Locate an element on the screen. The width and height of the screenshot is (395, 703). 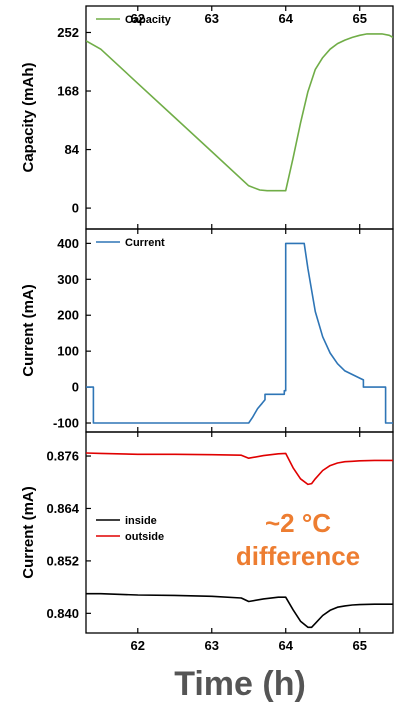
legend-label-Capacity: Capacity is located at coordinates (148, 20).